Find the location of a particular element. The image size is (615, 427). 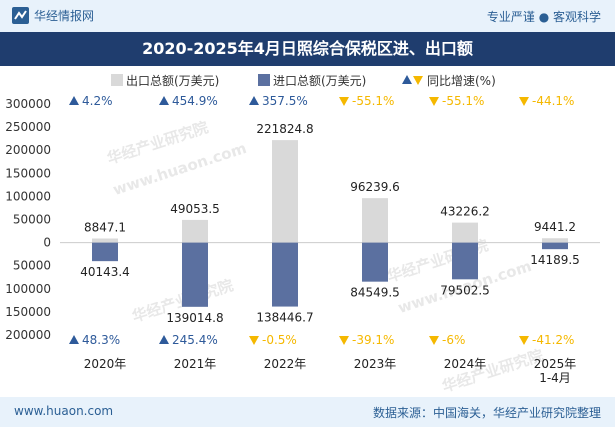

data-source: 数据来源：中国海关，华经产业研究院整理 is located at coordinates (486, 413).